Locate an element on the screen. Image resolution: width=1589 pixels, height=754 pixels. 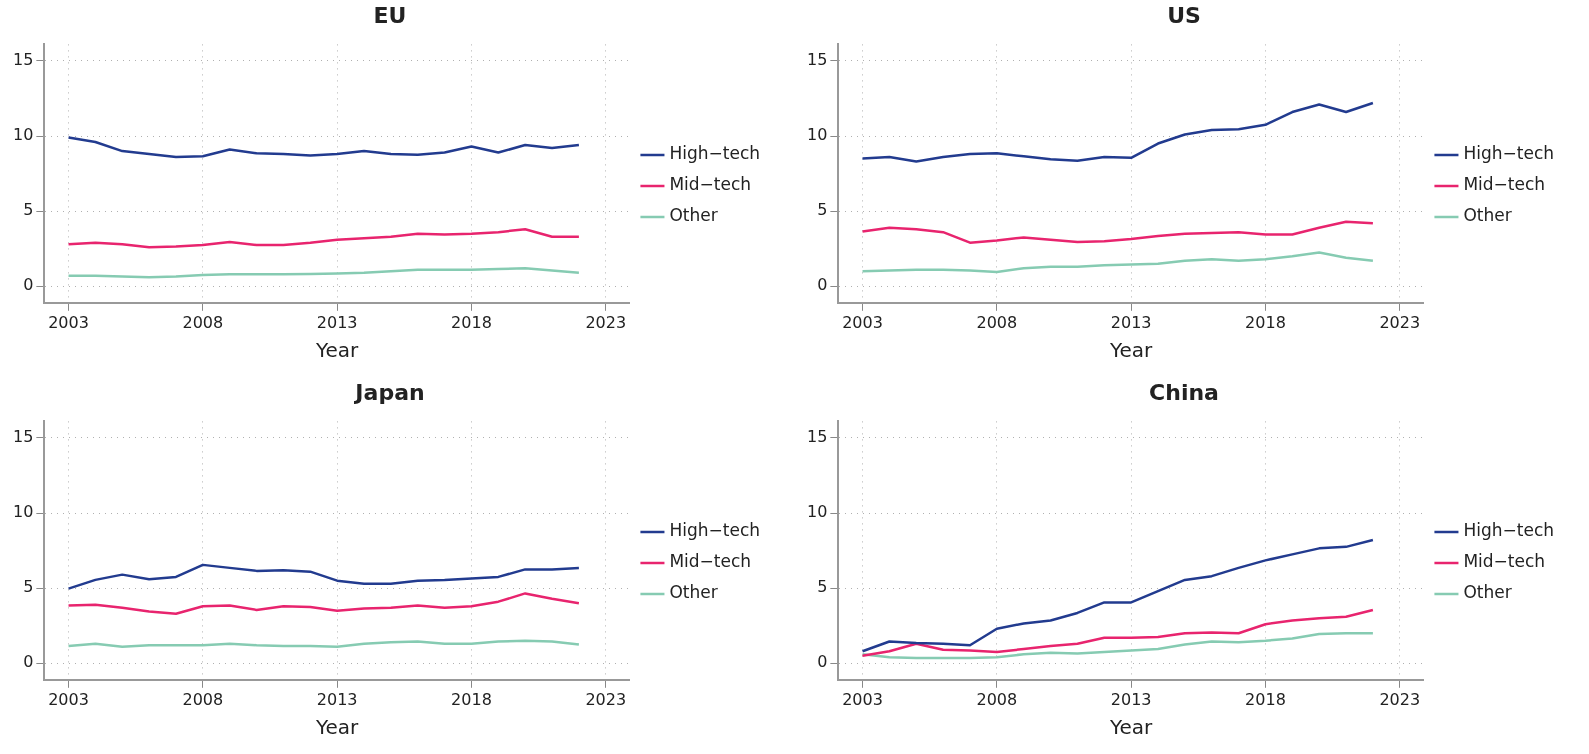
chart-title: China is located at coordinates (1184, 392).